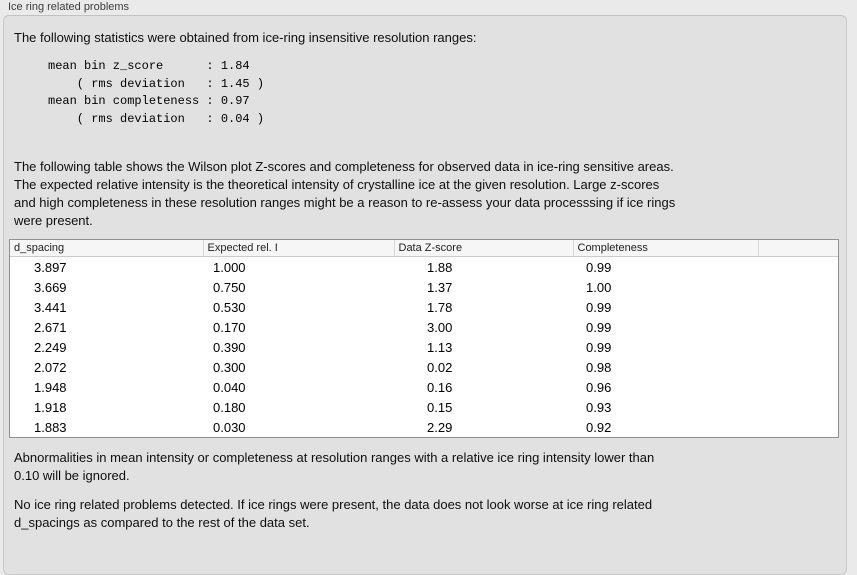  I want to click on cell-completeness: 0.96, so click(599, 387).